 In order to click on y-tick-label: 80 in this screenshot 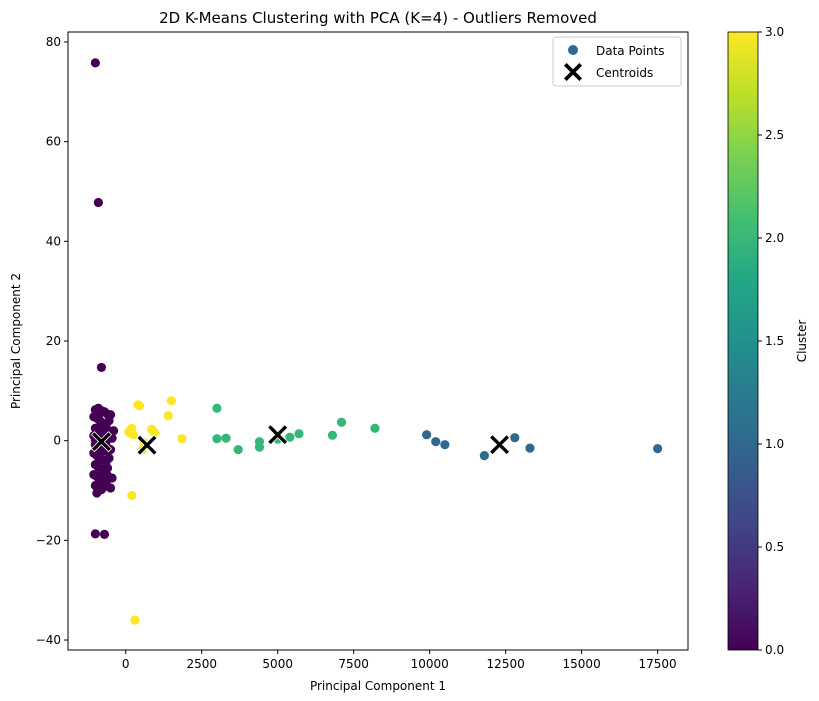, I will do `click(53, 42)`.